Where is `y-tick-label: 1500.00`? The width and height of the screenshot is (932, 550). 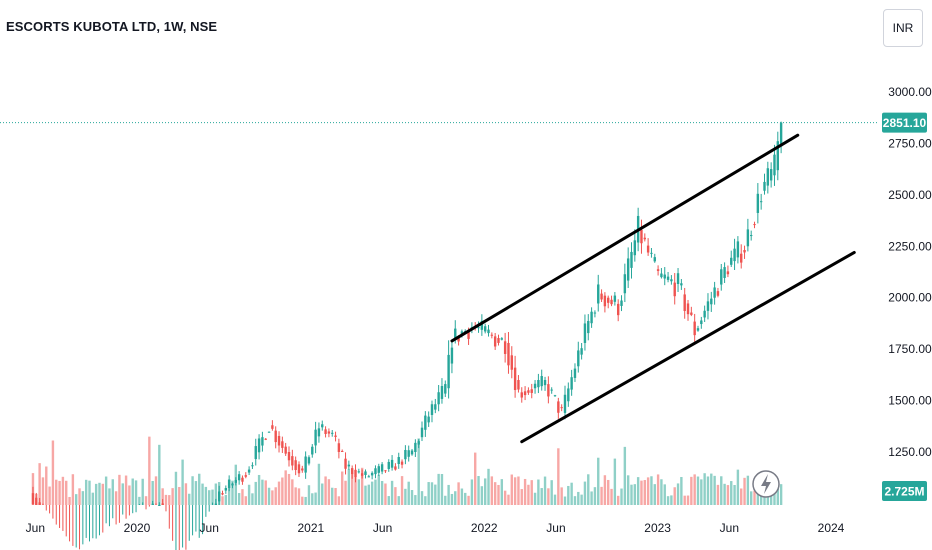 y-tick-label: 1500.00 is located at coordinates (910, 401).